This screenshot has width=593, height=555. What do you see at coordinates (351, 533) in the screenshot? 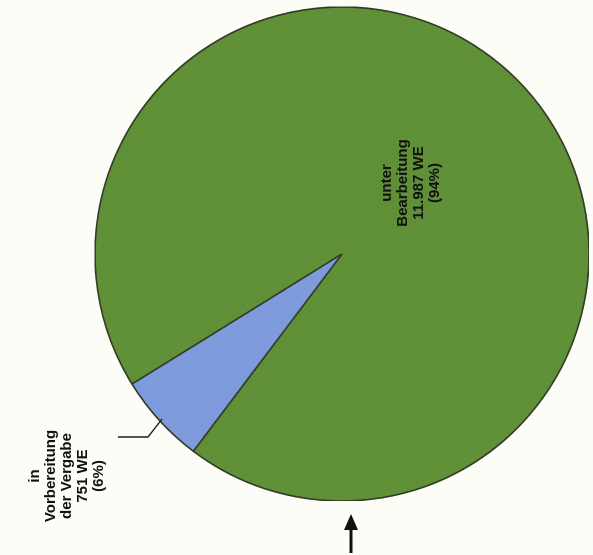
I see `arrow-up-icon` at bounding box center [351, 533].